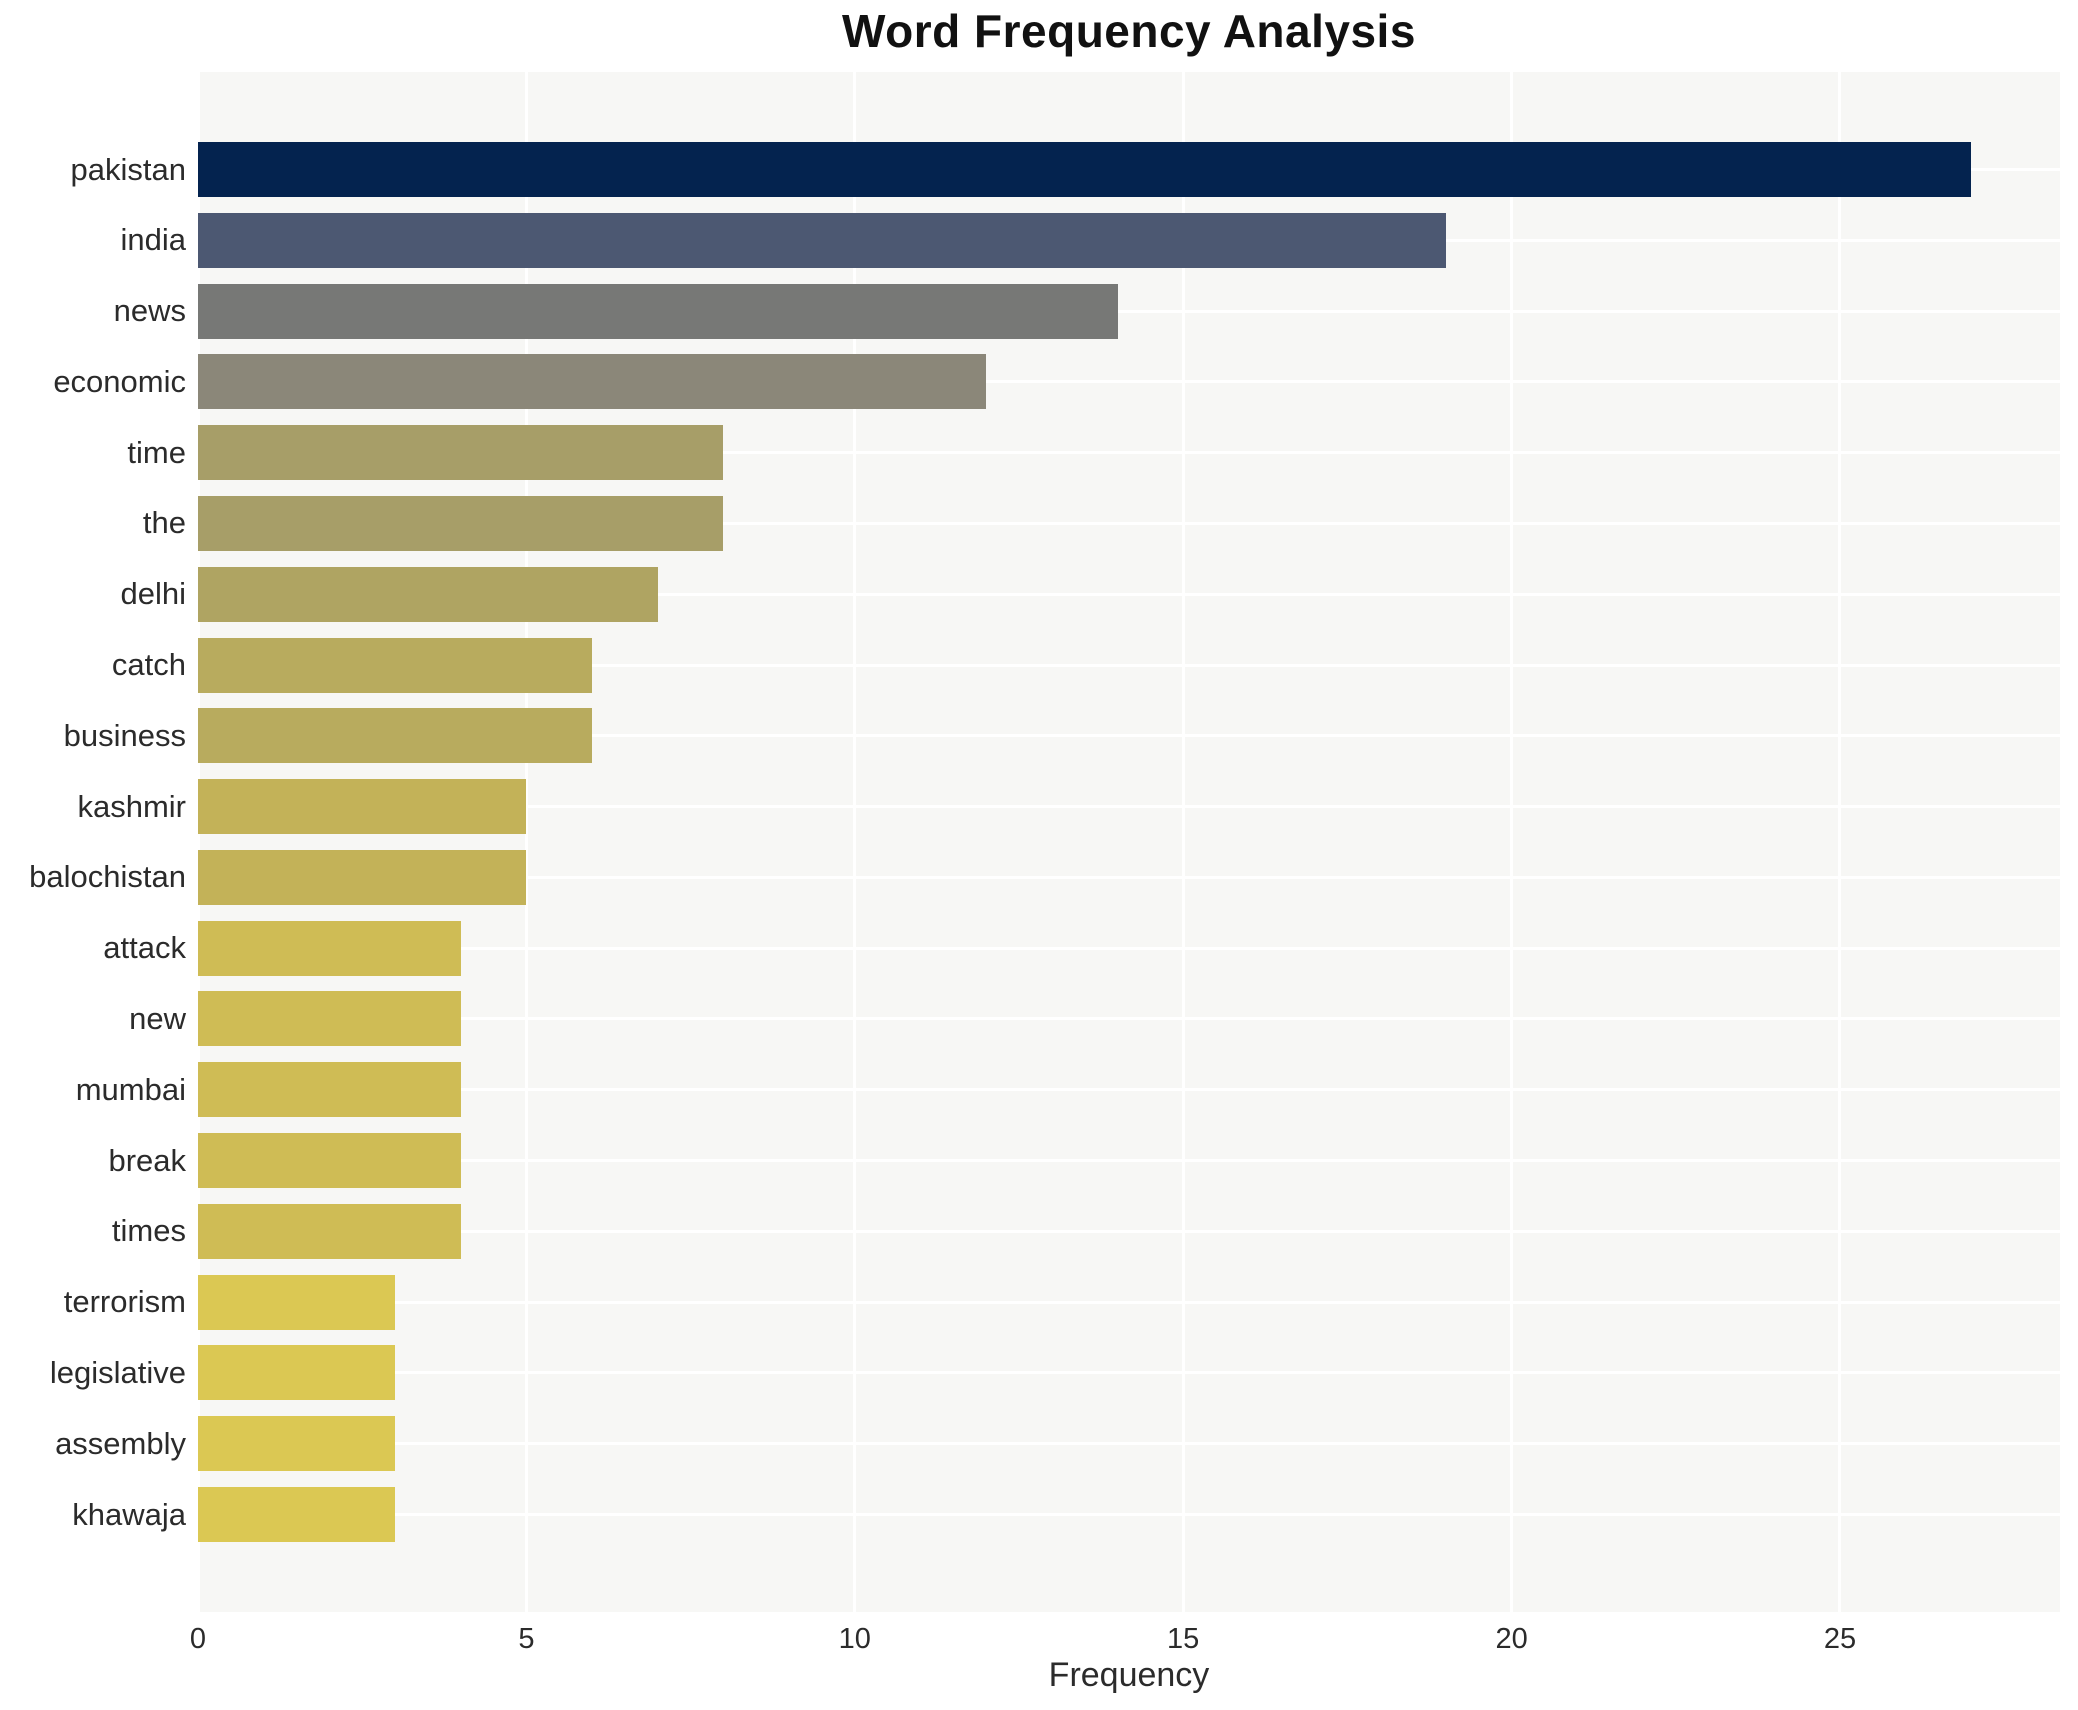 This screenshot has width=2078, height=1710. What do you see at coordinates (526, 1639) in the screenshot?
I see `x-tick-label-5: 5` at bounding box center [526, 1639].